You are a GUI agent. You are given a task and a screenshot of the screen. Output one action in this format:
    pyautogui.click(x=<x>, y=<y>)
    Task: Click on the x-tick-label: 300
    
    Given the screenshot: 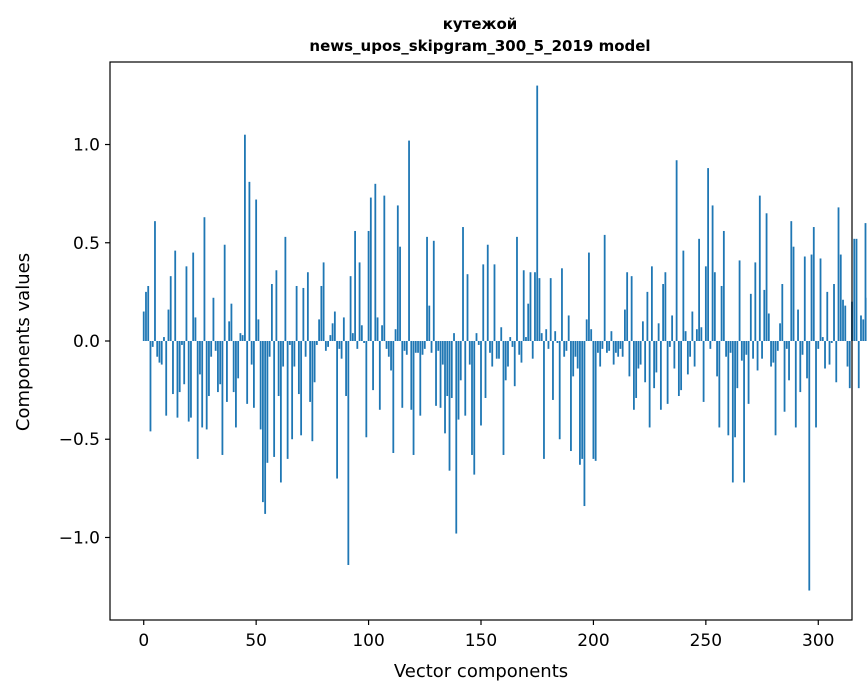 What is the action you would take?
    pyautogui.click(x=818, y=641)
    